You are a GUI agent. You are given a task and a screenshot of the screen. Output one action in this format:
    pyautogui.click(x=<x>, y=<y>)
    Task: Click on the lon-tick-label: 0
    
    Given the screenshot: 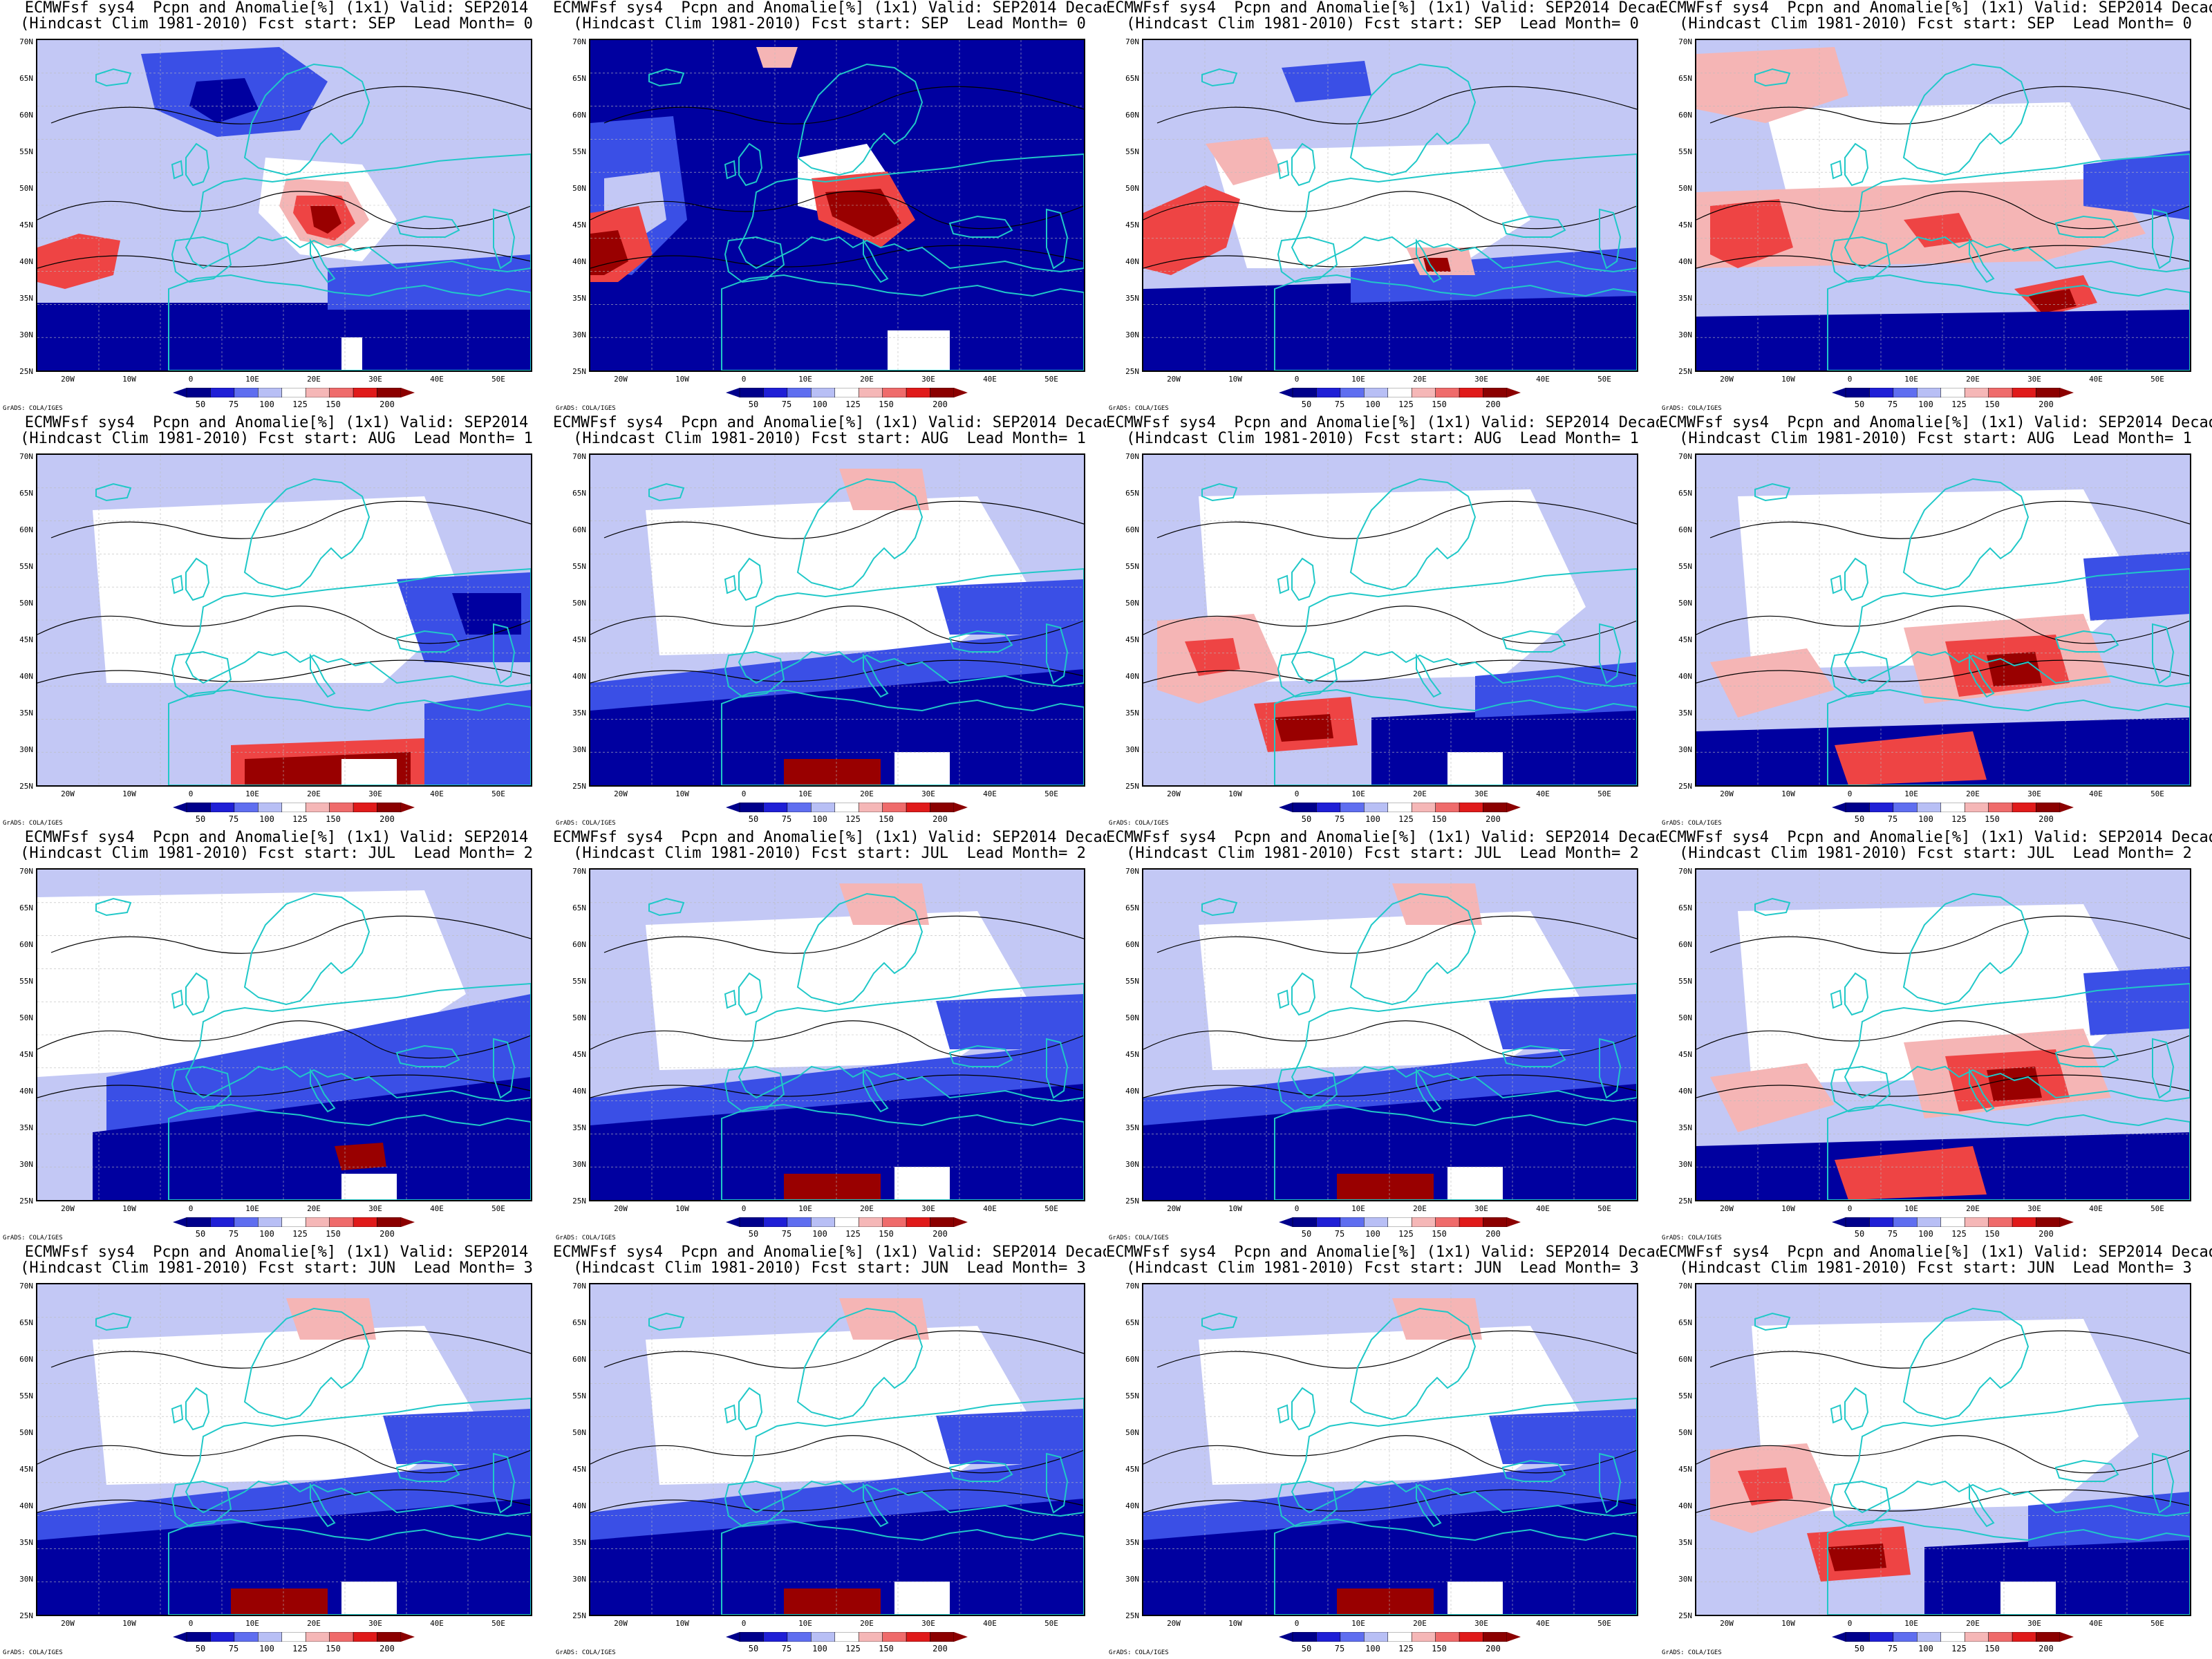 What is the action you would take?
    pyautogui.click(x=1297, y=1208)
    